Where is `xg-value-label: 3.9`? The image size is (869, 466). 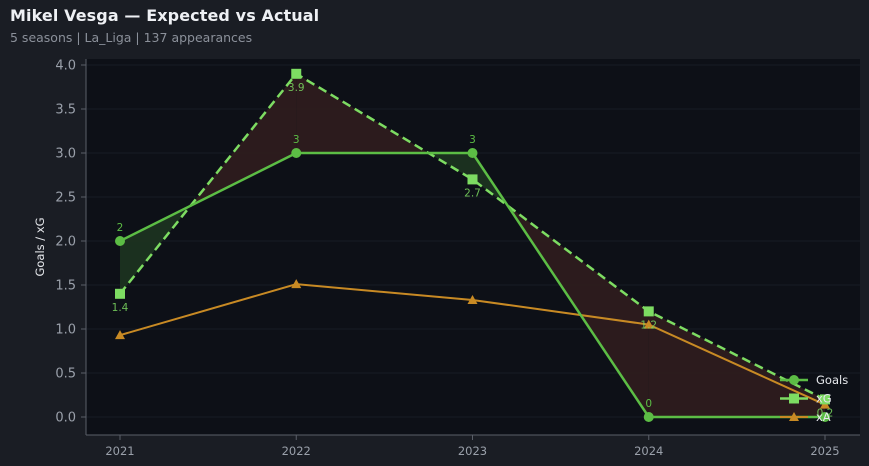
xg-value-label: 3.9 is located at coordinates (296, 88).